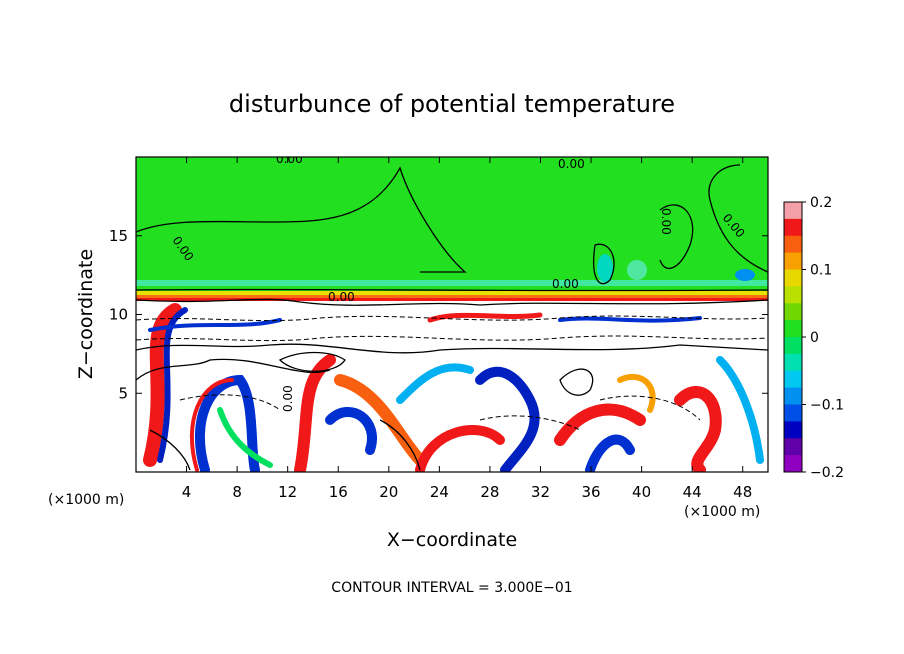 The height and width of the screenshot is (654, 904). What do you see at coordinates (451, 588) in the screenshot?
I see `contour-interval-footer: CONTOUR INTERVAL = 3.000E−01` at bounding box center [451, 588].